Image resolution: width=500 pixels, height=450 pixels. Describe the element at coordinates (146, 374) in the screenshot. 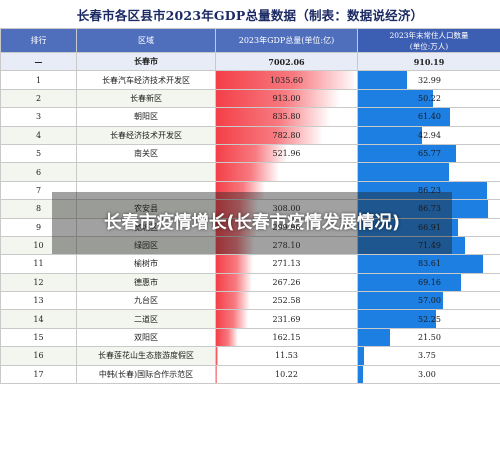

I see `region-cell: 中韩(长春)国际合作示范区` at that location.